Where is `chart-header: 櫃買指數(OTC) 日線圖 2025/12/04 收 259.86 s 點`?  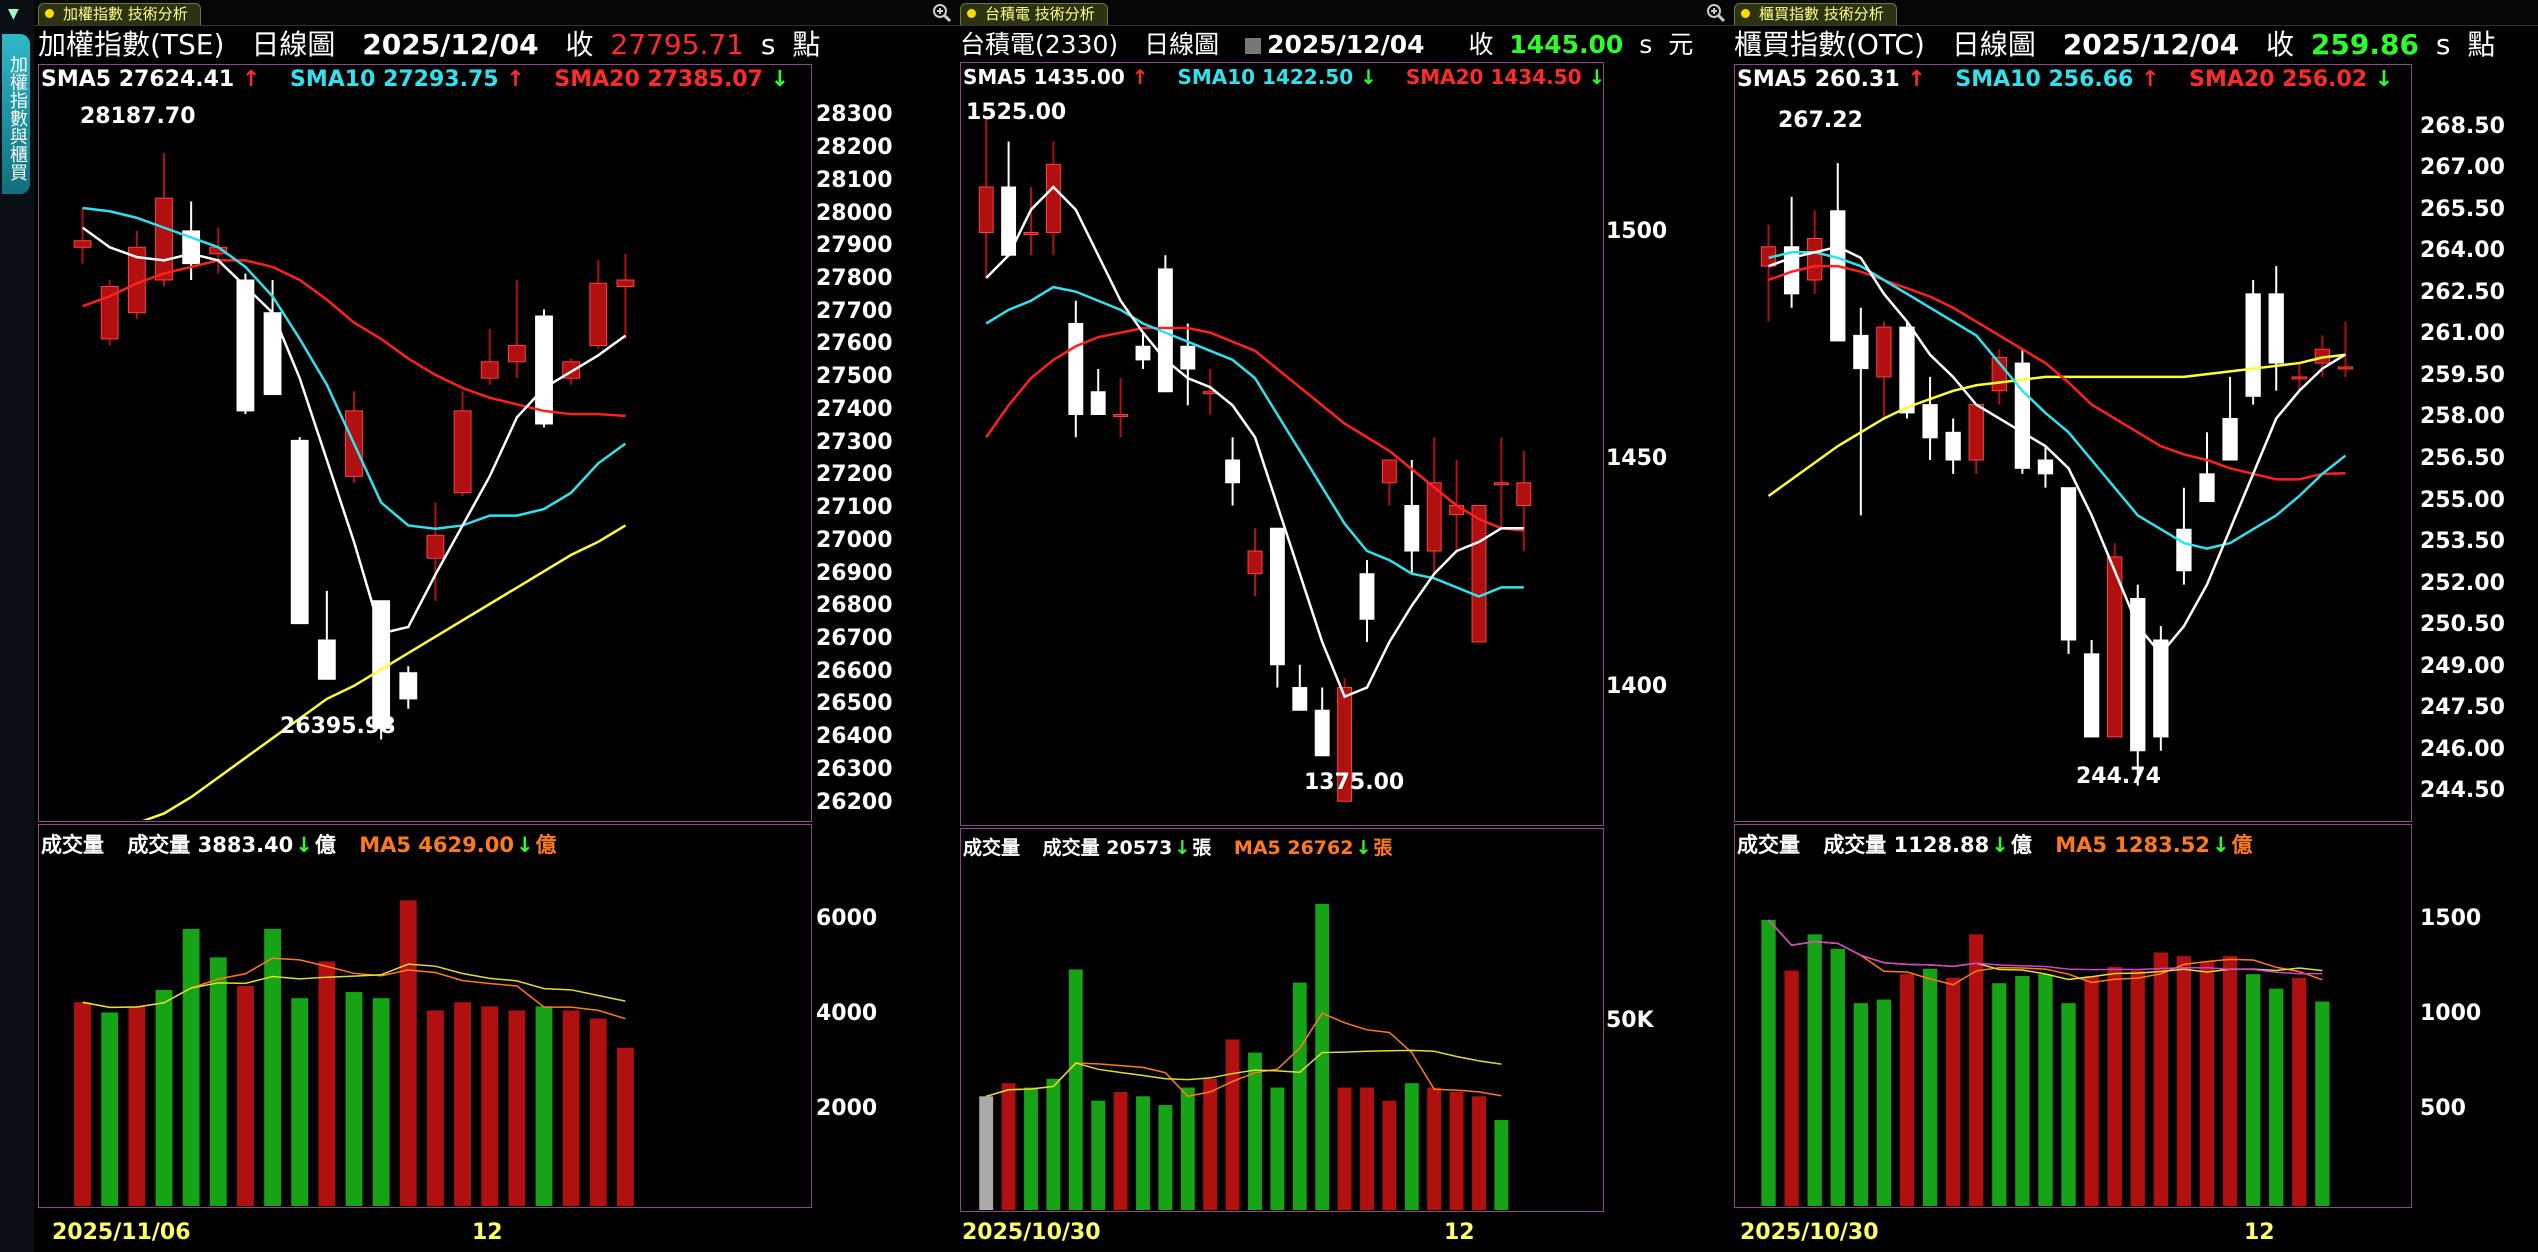 chart-header: 櫃買指數(OTC) 日線圖 2025/12/04 收 259.86 s 點 is located at coordinates (2123, 45).